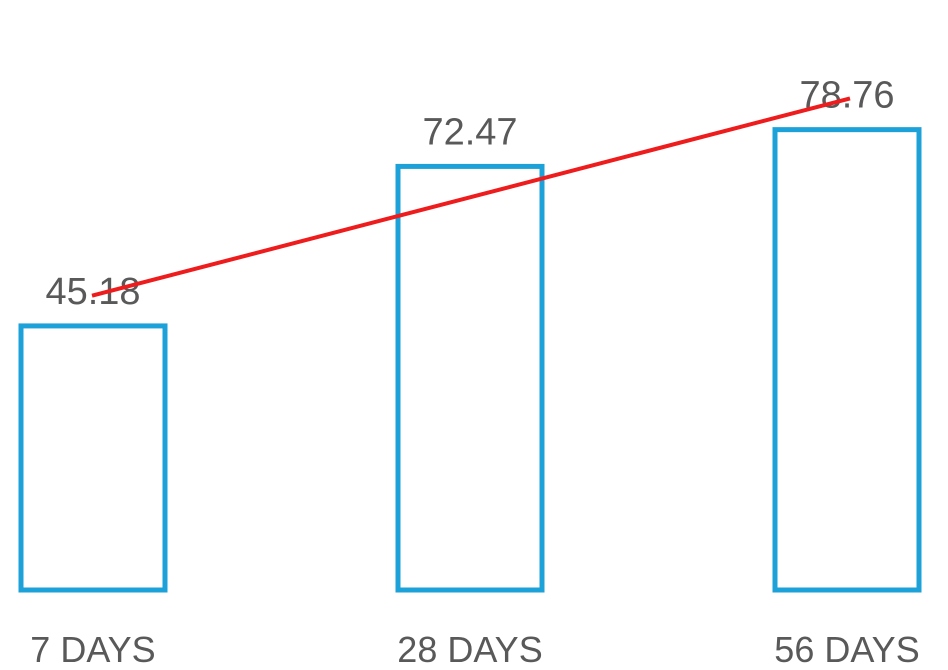  What do you see at coordinates (92, 292) in the screenshot?
I see `data-label-1: 45.18` at bounding box center [92, 292].